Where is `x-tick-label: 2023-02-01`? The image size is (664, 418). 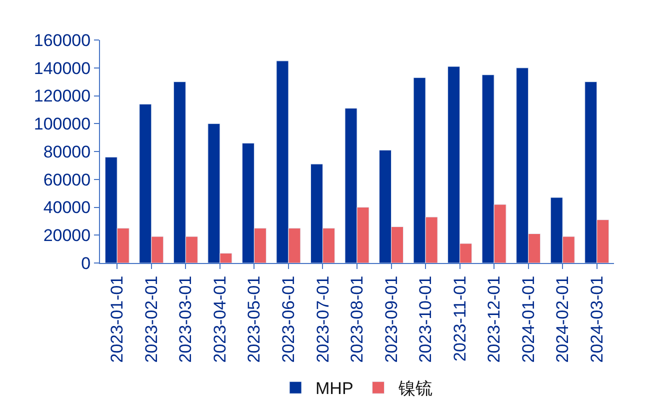 x-tick-label: 2023-02-01 is located at coordinates (151, 319).